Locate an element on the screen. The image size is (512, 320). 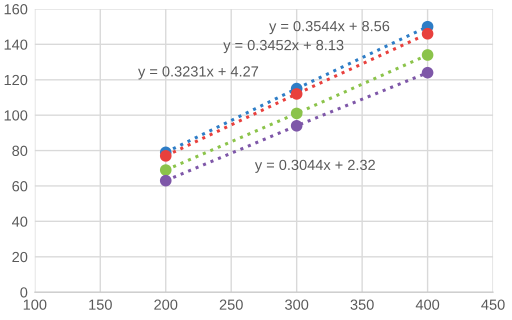
annotation: y = 0.3544x + 8.56 is located at coordinates (329, 27).